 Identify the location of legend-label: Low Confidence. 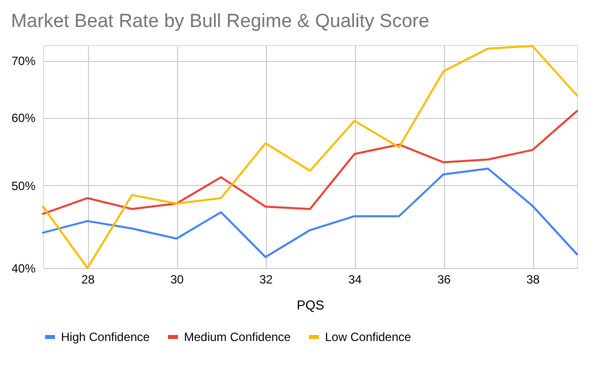
(368, 337).